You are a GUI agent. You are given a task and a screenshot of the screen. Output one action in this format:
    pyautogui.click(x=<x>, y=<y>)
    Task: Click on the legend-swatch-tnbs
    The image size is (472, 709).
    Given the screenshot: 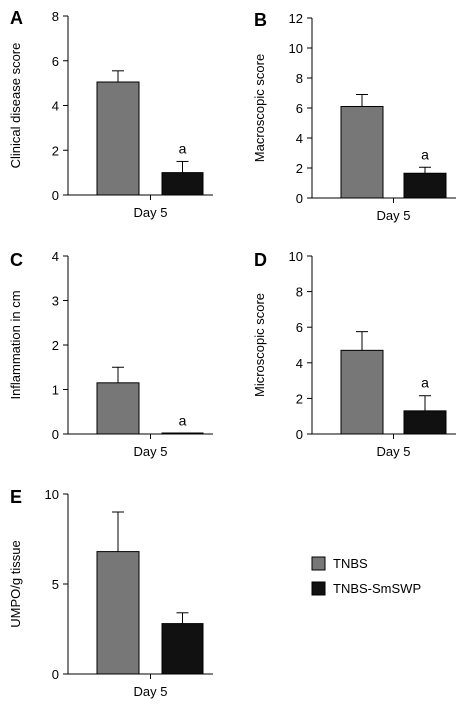 What is the action you would take?
    pyautogui.click(x=318, y=563)
    